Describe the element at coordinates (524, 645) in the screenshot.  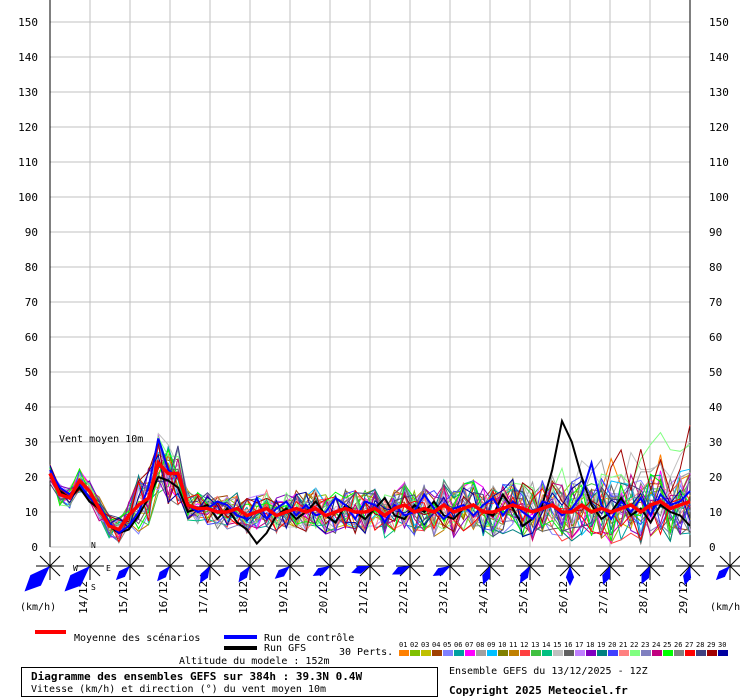
I see `pert-number: 12` at that location.